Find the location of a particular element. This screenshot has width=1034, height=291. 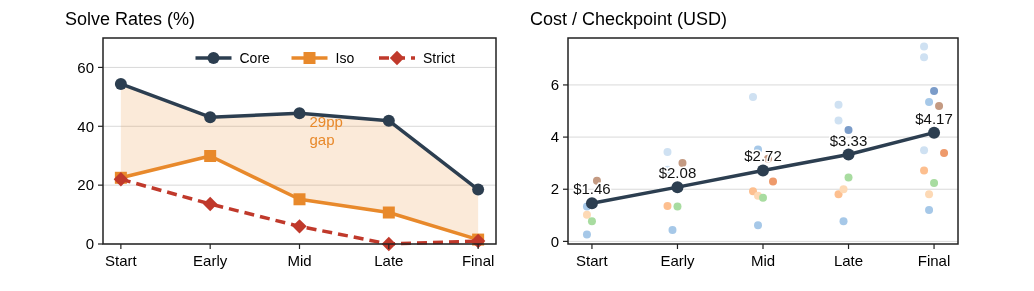

chart-title: Solve Rates (%) is located at coordinates (130, 19).